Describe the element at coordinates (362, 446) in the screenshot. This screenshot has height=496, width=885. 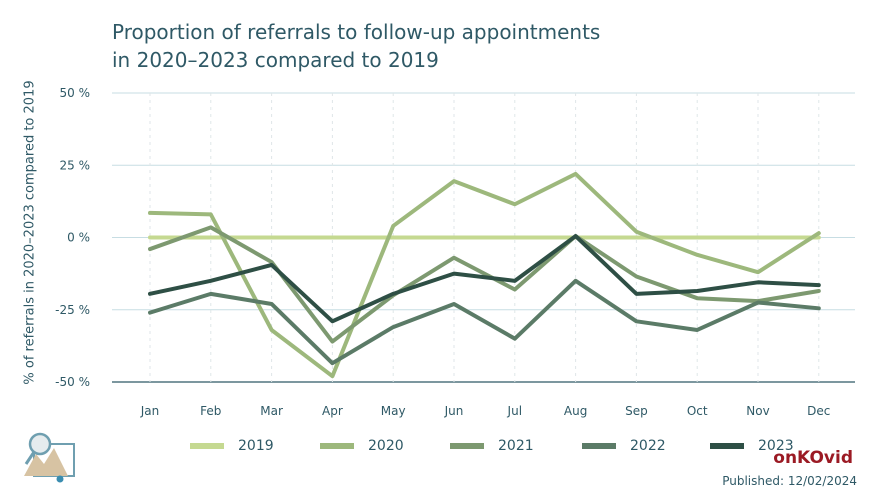
I see `legend-item-2020: 2020` at that location.